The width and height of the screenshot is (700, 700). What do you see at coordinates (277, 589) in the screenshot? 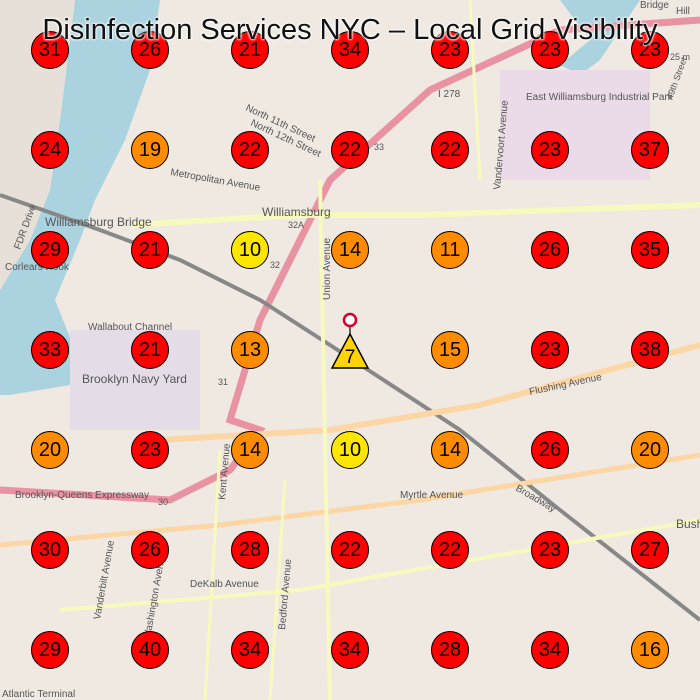
I see `bedford-avenue-road` at bounding box center [277, 589].